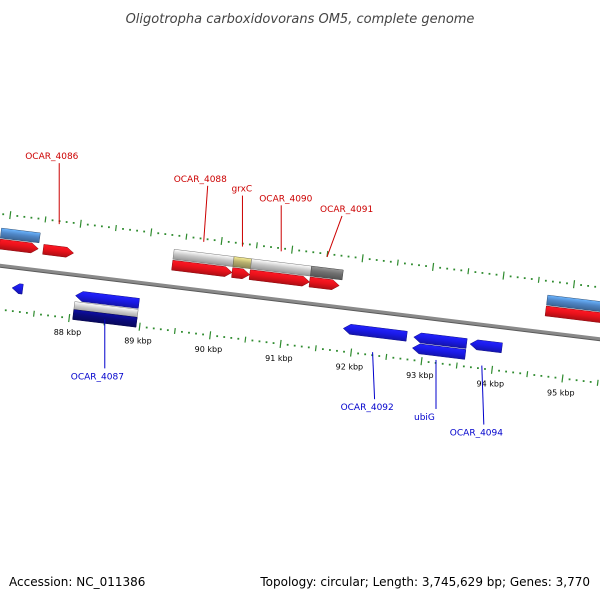 Image resolution: width=600 pixels, height=600 pixels. What do you see at coordinates (77, 582) in the screenshot?
I see `accession-text: Accession: NC_011386` at bounding box center [77, 582].